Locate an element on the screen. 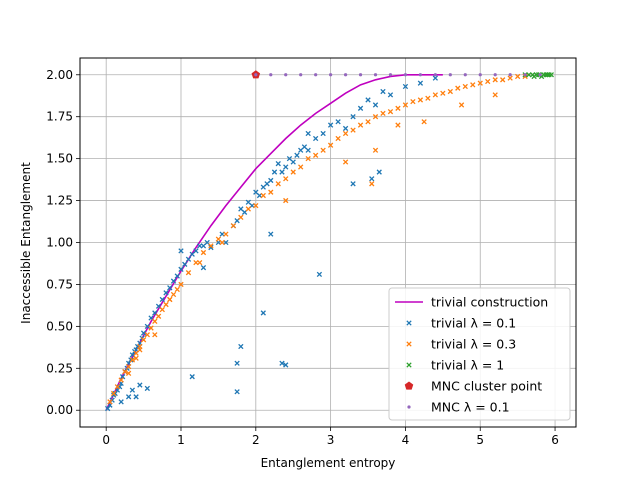 This screenshot has height=480, width=640. legend-item: trivial λ = 0.3 is located at coordinates (461, 344).